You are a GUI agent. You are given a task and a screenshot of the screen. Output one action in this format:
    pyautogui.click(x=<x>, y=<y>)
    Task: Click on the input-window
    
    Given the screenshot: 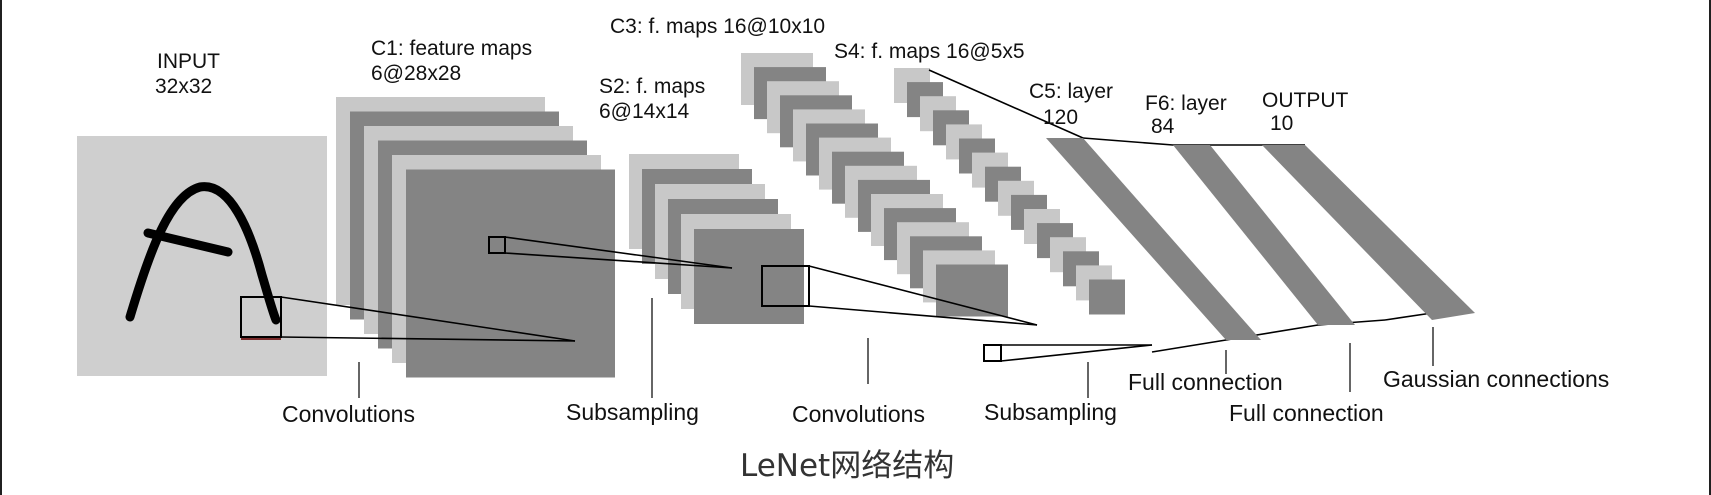 What is the action you would take?
    pyautogui.click(x=261, y=317)
    